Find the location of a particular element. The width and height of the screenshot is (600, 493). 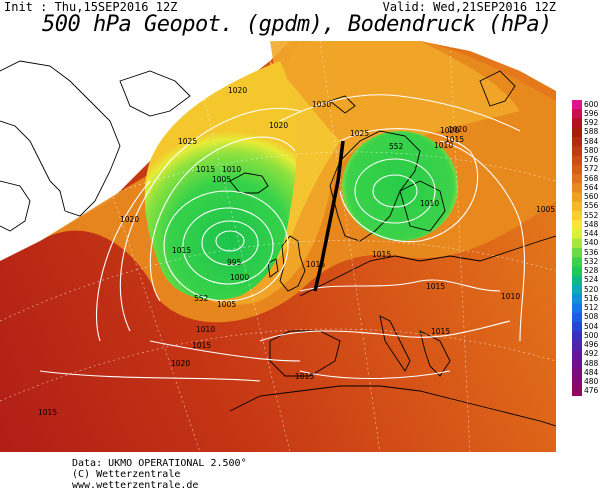

isobar-label: 1025 is located at coordinates (187, 141).